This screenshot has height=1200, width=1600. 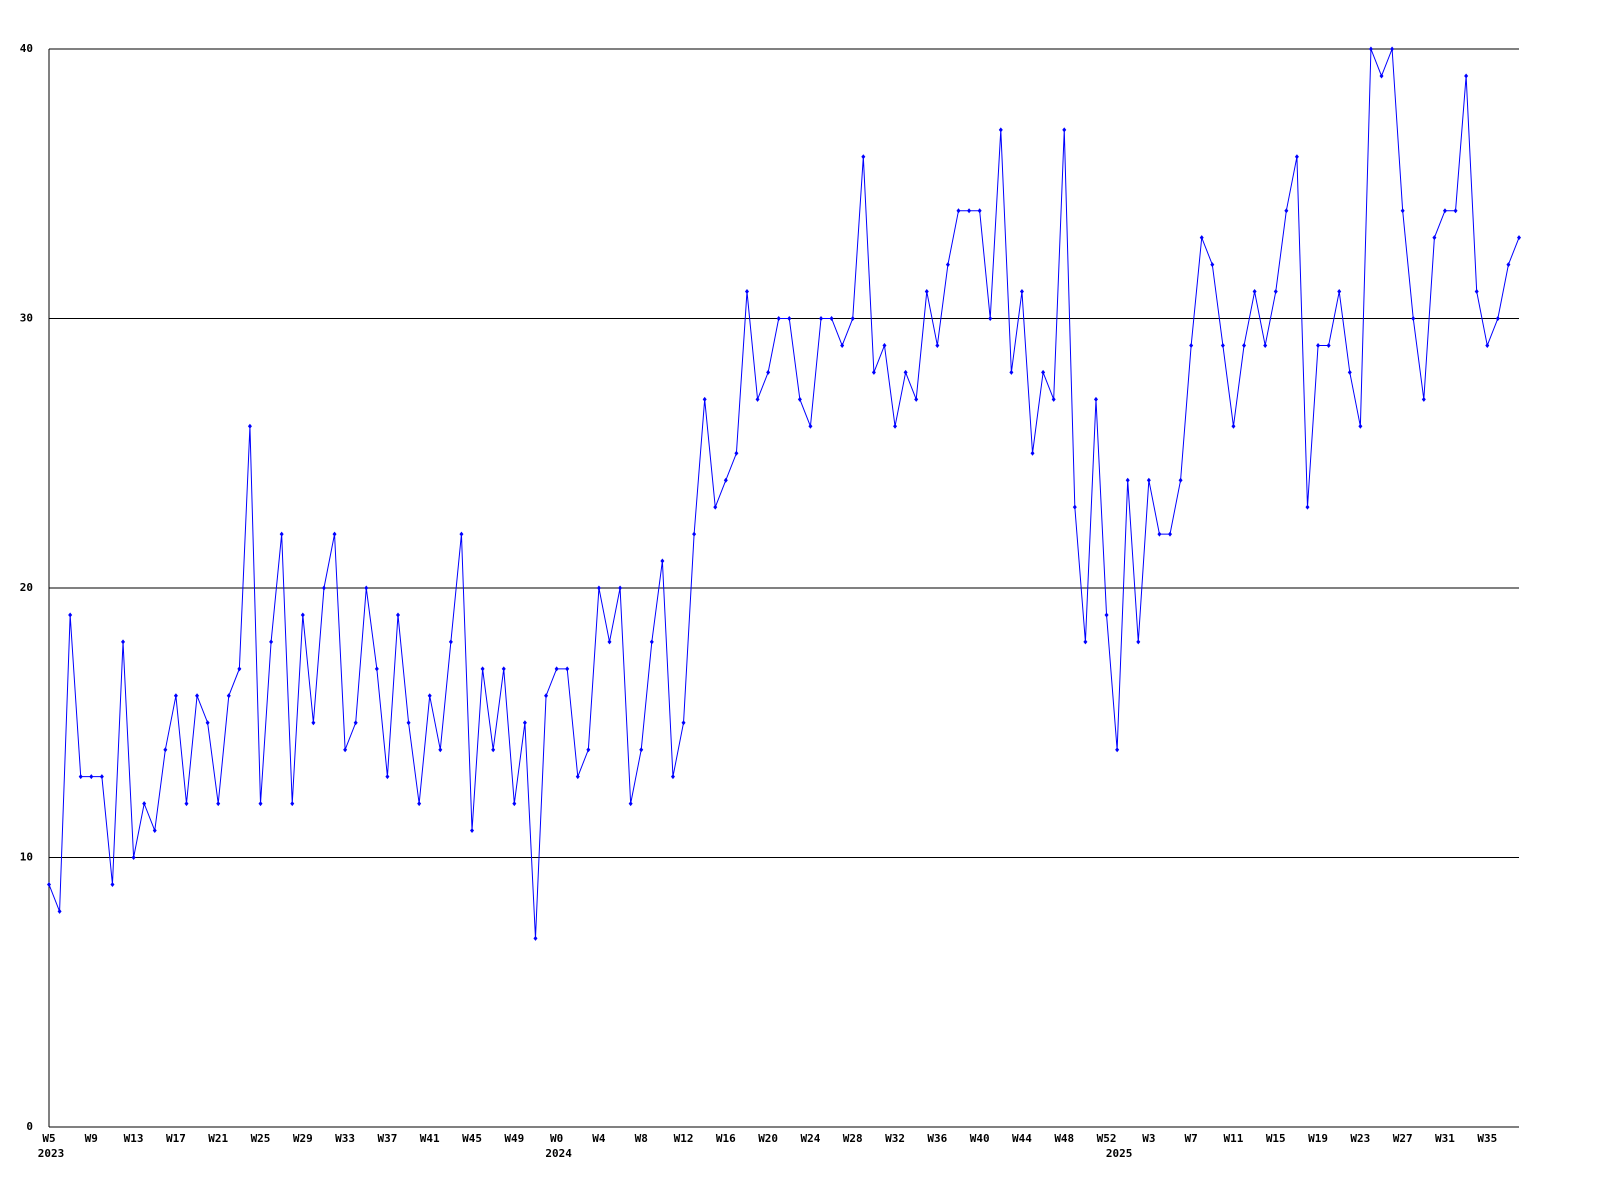 I want to click on x-tick-label: W21, so click(x=218, y=1138).